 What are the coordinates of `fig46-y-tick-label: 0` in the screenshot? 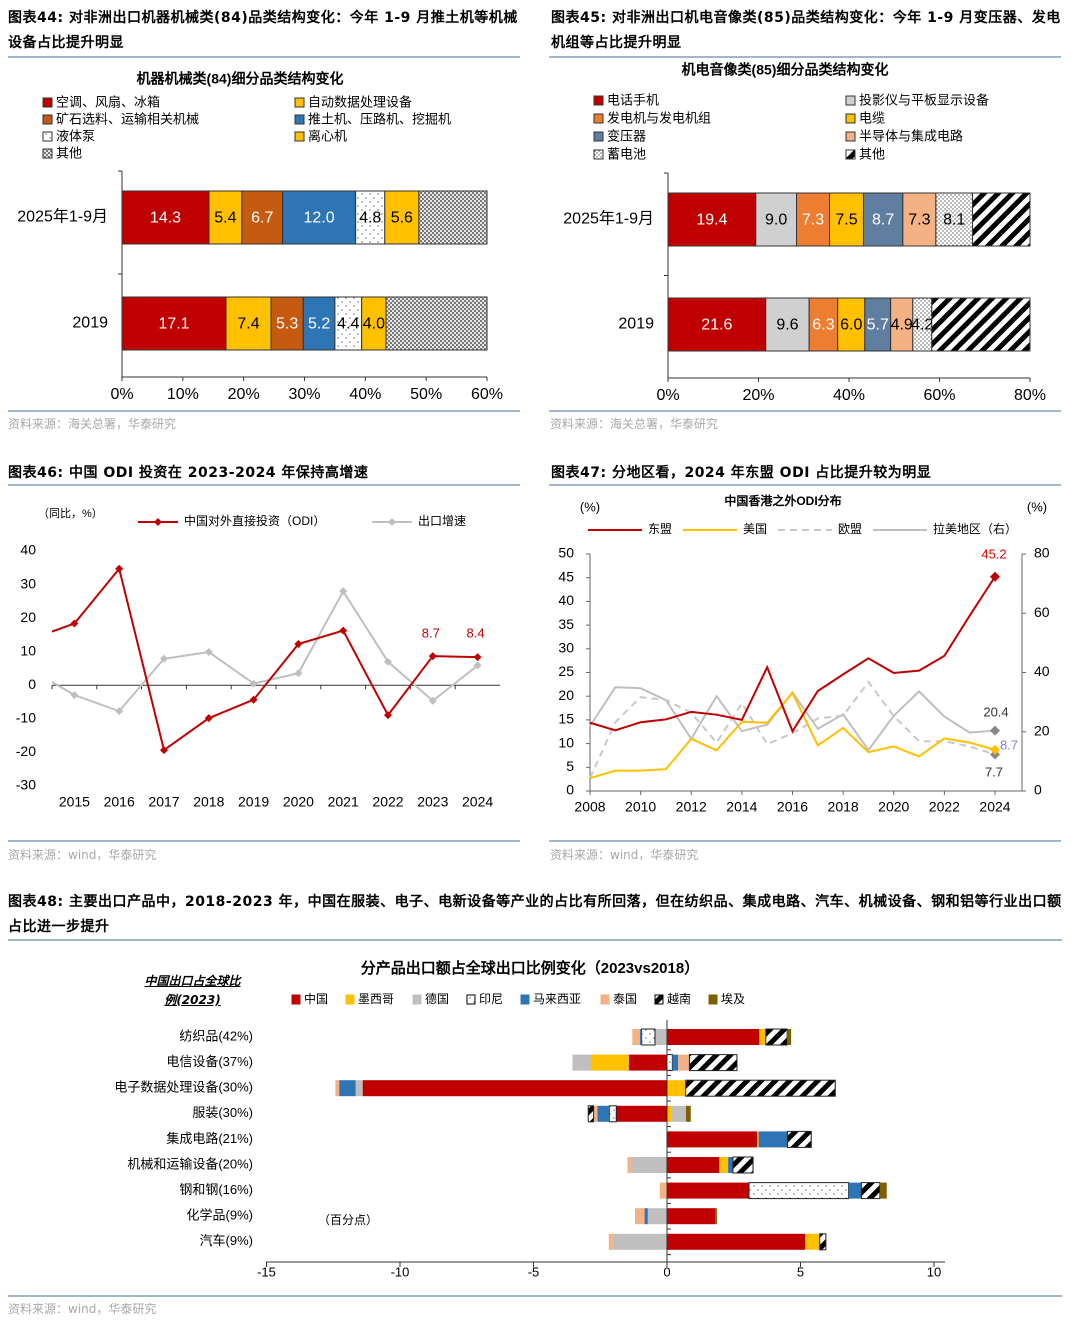 It's located at (32, 684).